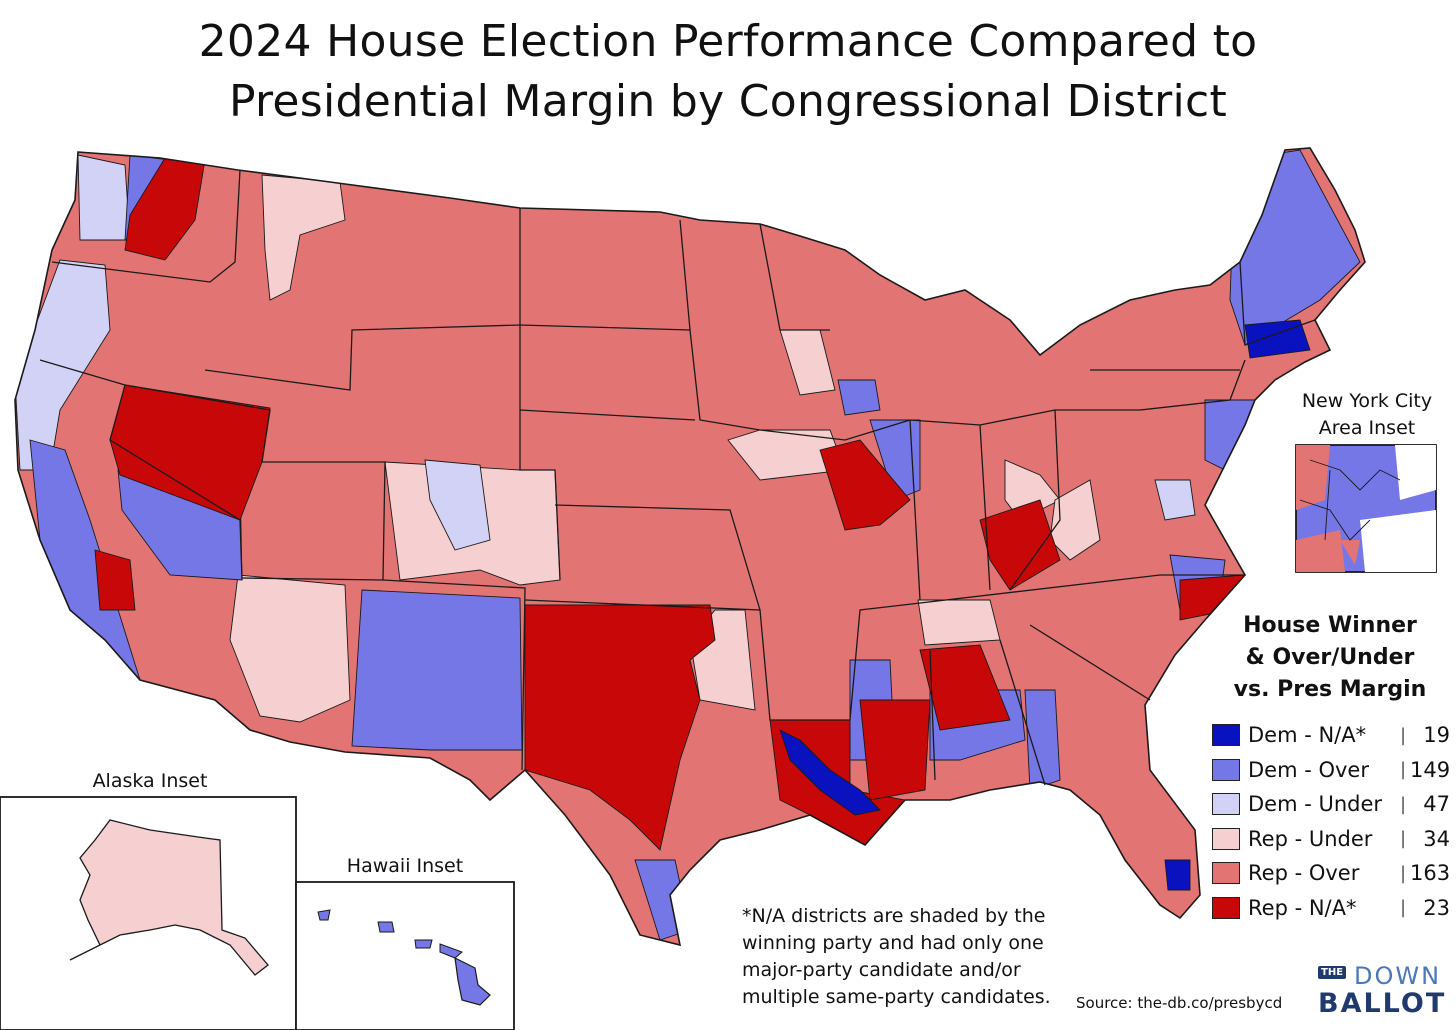 This screenshot has height=1030, width=1456. I want to click on legend-item: Dem - Over | 149, so click(1332, 770).